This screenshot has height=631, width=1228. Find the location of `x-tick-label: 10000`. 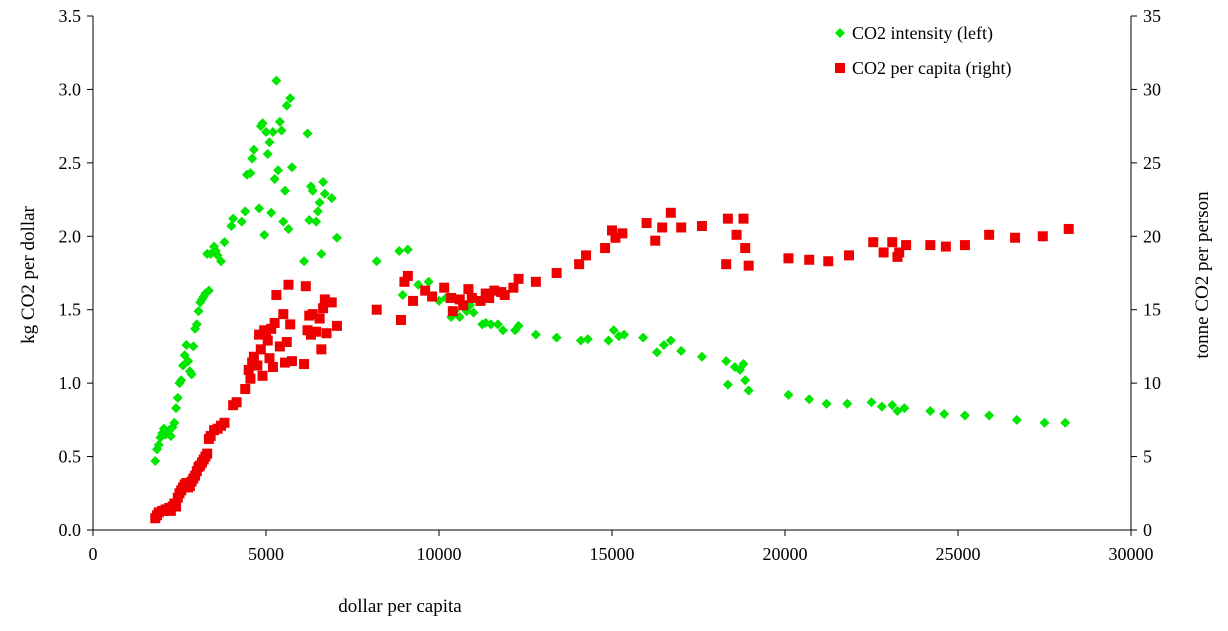

x-tick-label: 10000 is located at coordinates (439, 554).